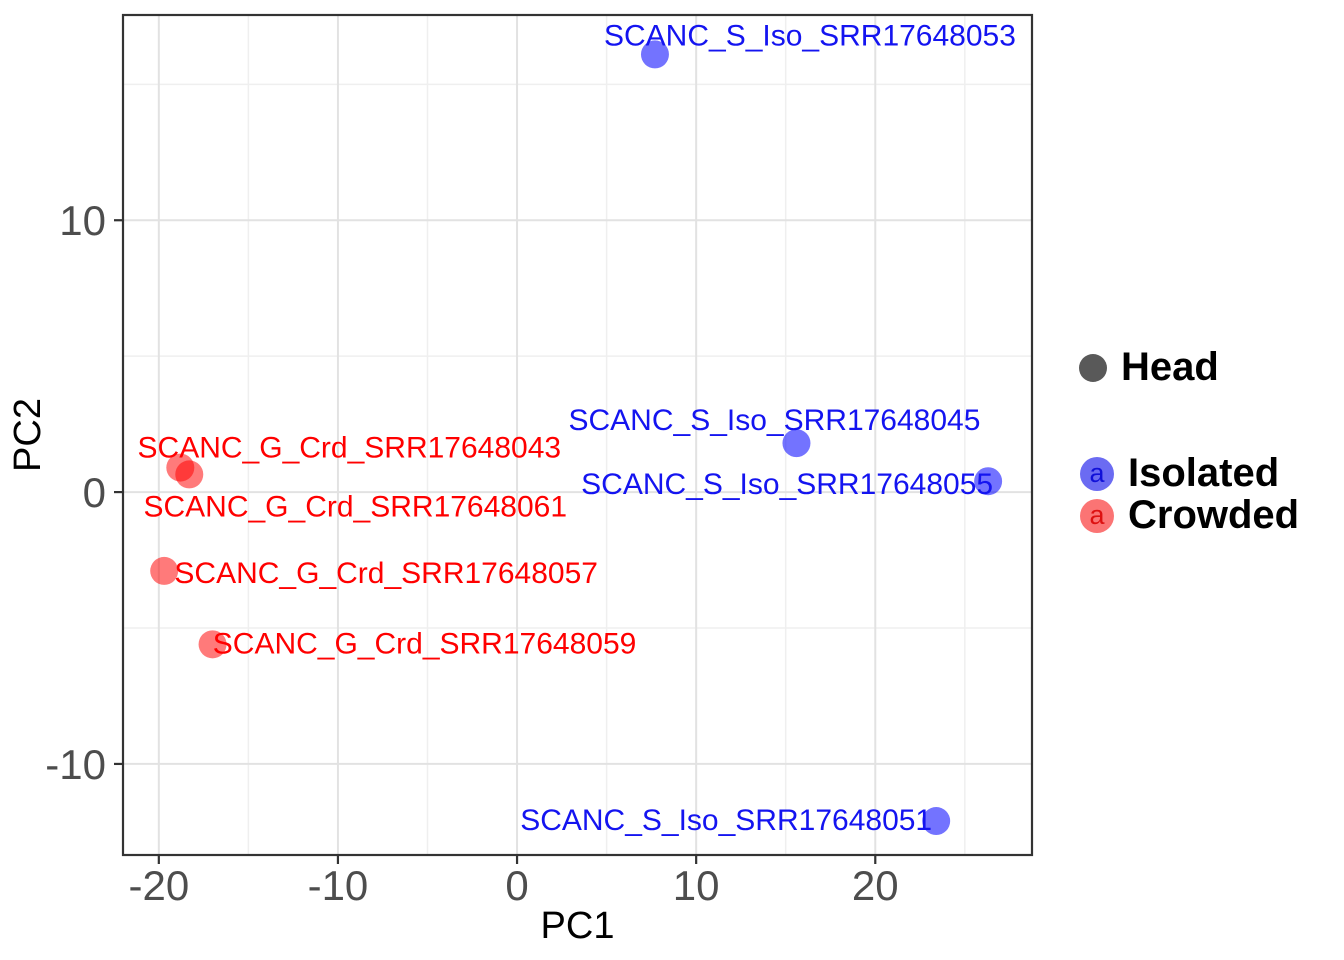 The image size is (1344, 960). I want to click on data-point-label: SCANC_G_Crd_SRR17648057, so click(386, 573).